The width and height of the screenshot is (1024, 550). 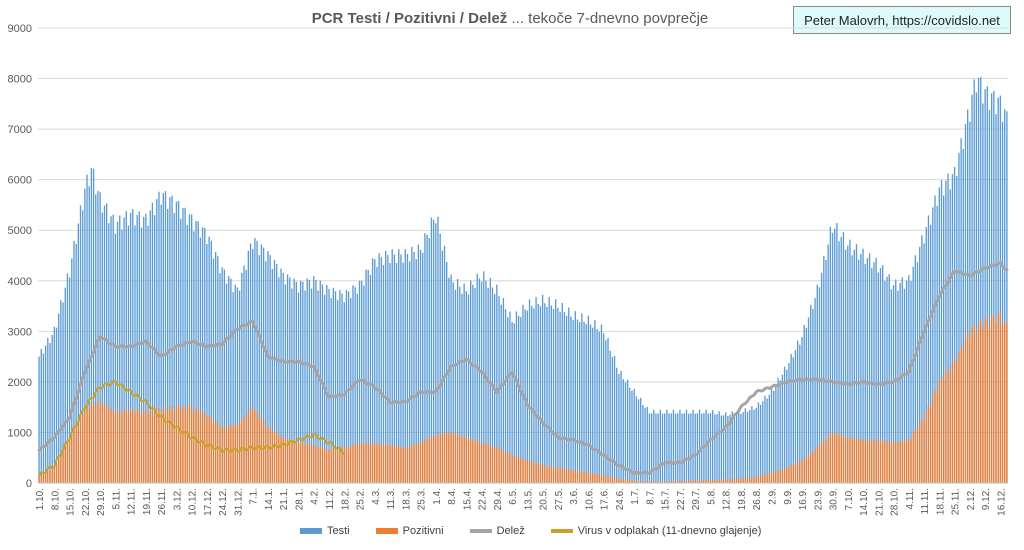 What do you see at coordinates (345, 499) in the screenshot?
I see `x-tick-label: 18.2.` at bounding box center [345, 499].